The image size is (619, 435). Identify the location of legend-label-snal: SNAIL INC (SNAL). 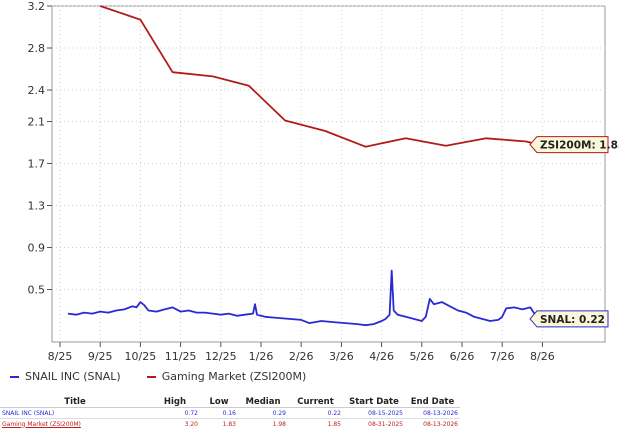
(73, 376).